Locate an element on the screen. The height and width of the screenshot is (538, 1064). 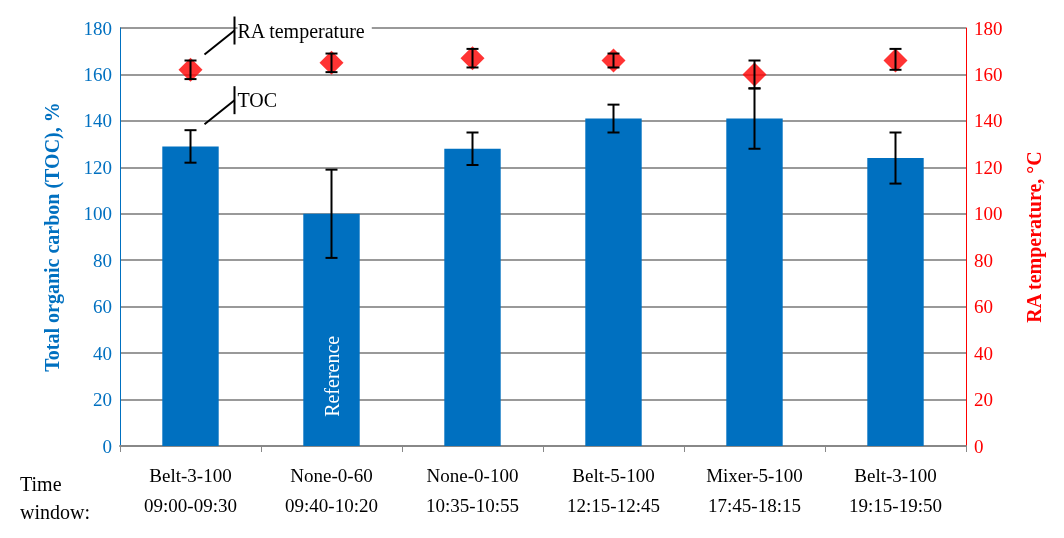
series-label: RA temperature is located at coordinates (301, 31).